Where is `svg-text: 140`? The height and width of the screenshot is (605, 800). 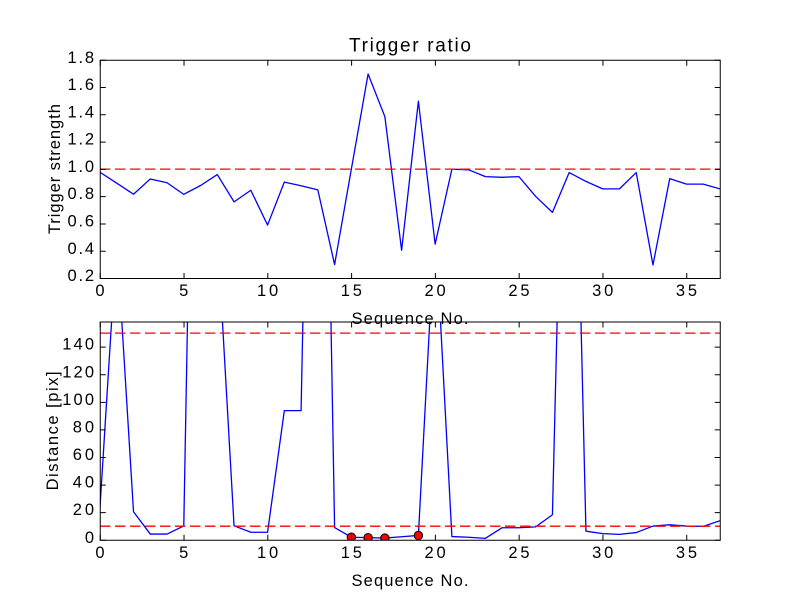
svg-text: 140 is located at coordinates (78, 345).